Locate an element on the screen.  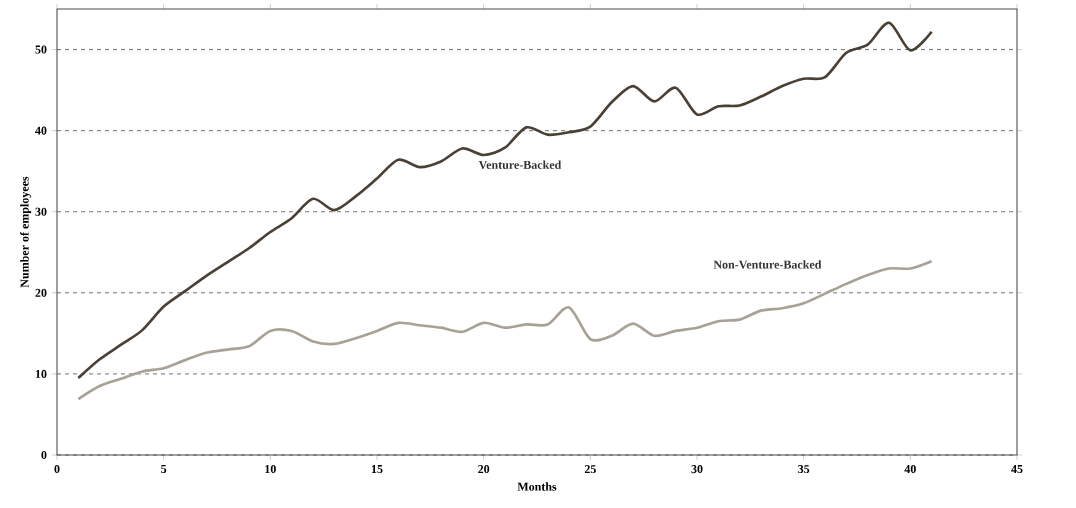
y-tick-label: 40 is located at coordinates (41, 130).